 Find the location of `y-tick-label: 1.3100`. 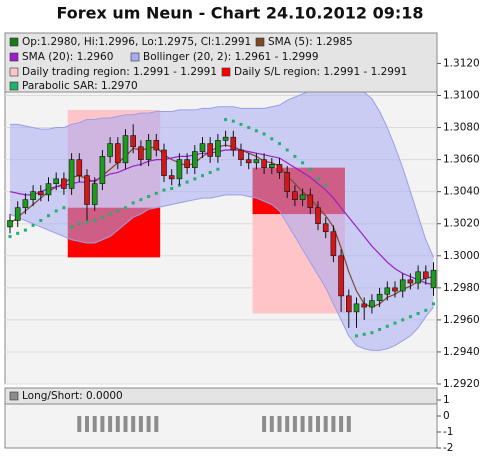

y-tick-label: 1.3100 is located at coordinates (461, 96).